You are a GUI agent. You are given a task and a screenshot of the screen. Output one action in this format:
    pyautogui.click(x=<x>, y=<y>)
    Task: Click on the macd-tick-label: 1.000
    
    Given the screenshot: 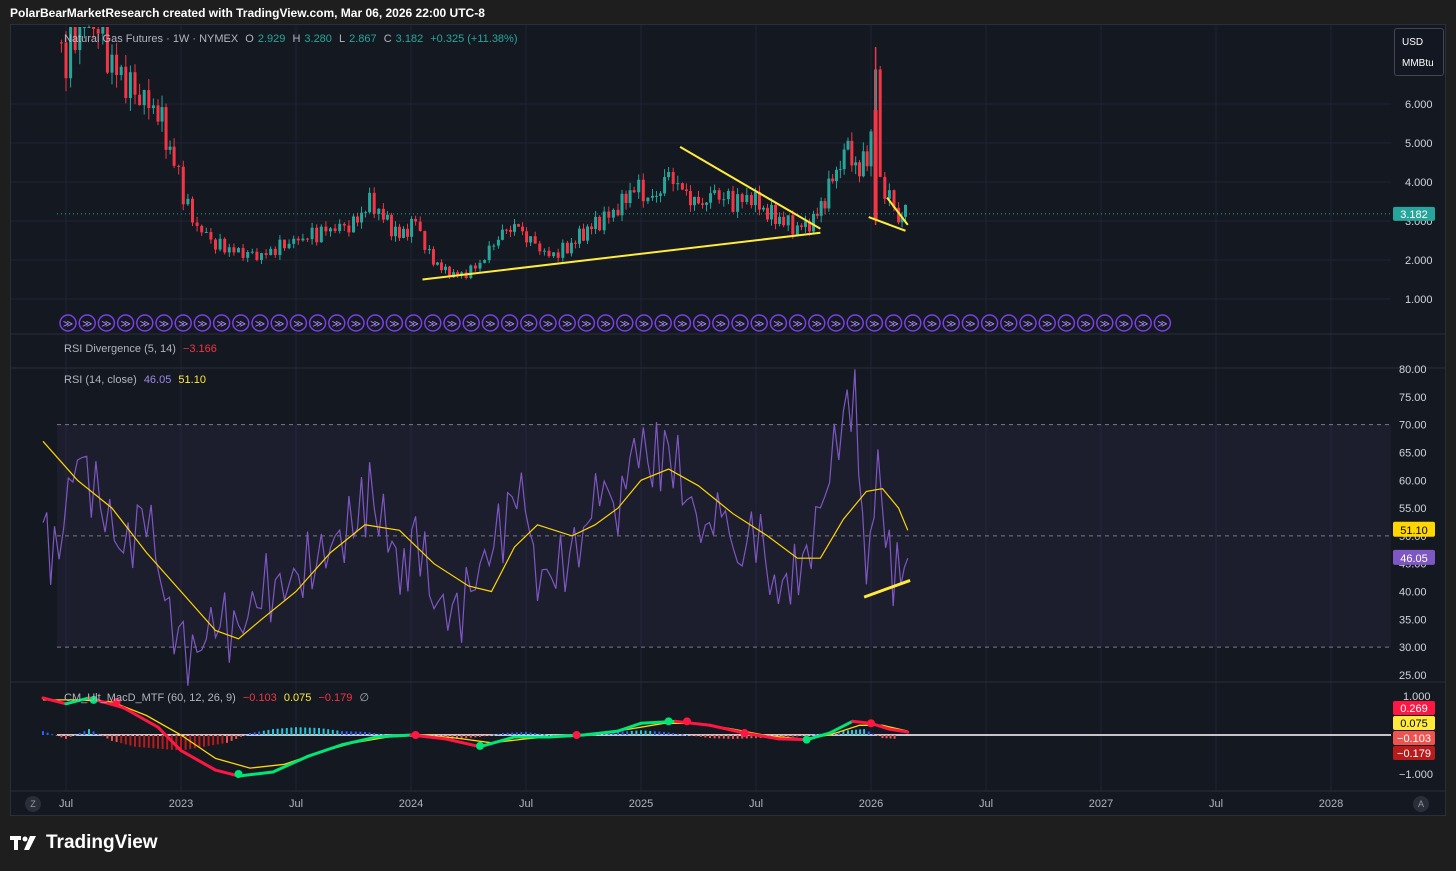 What is the action you would take?
    pyautogui.click(x=1417, y=697)
    